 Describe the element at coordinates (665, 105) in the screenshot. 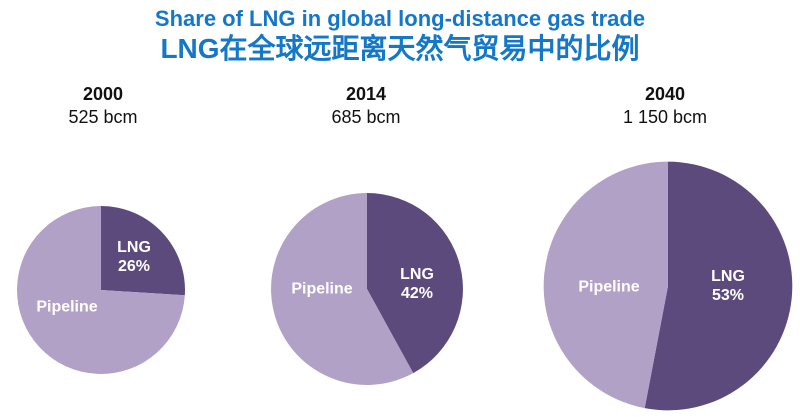

I see `pie-2040-header: 2040 1 150 bcm` at that location.